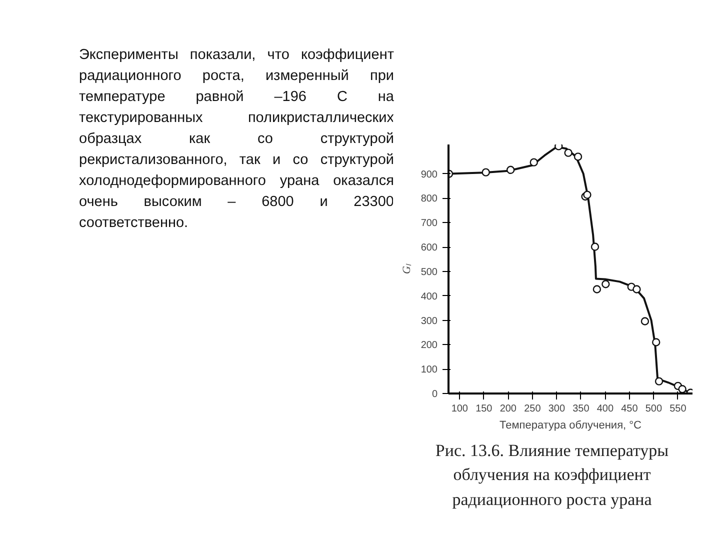 The width and height of the screenshot is (720, 540). Describe the element at coordinates (406, 268) in the screenshot. I see `y-axis-title: Gₗ` at that location.